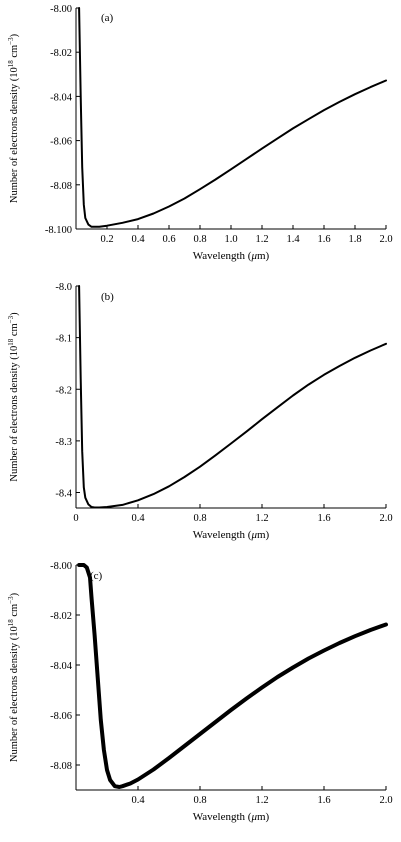  I want to click on y-tick-label: -8.100, so click(58, 230).